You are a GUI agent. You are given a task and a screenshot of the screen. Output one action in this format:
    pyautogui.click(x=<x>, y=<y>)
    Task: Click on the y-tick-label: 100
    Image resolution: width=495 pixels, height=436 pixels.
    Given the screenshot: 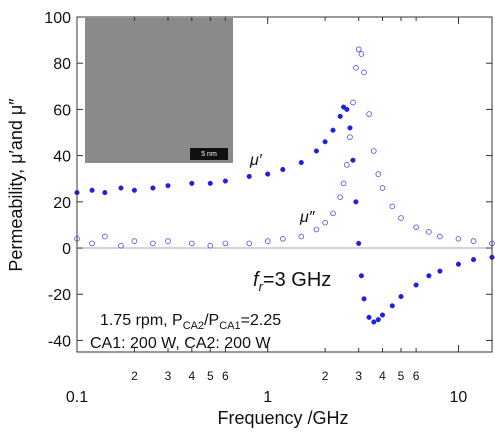 What is the action you would take?
    pyautogui.click(x=57, y=18)
    